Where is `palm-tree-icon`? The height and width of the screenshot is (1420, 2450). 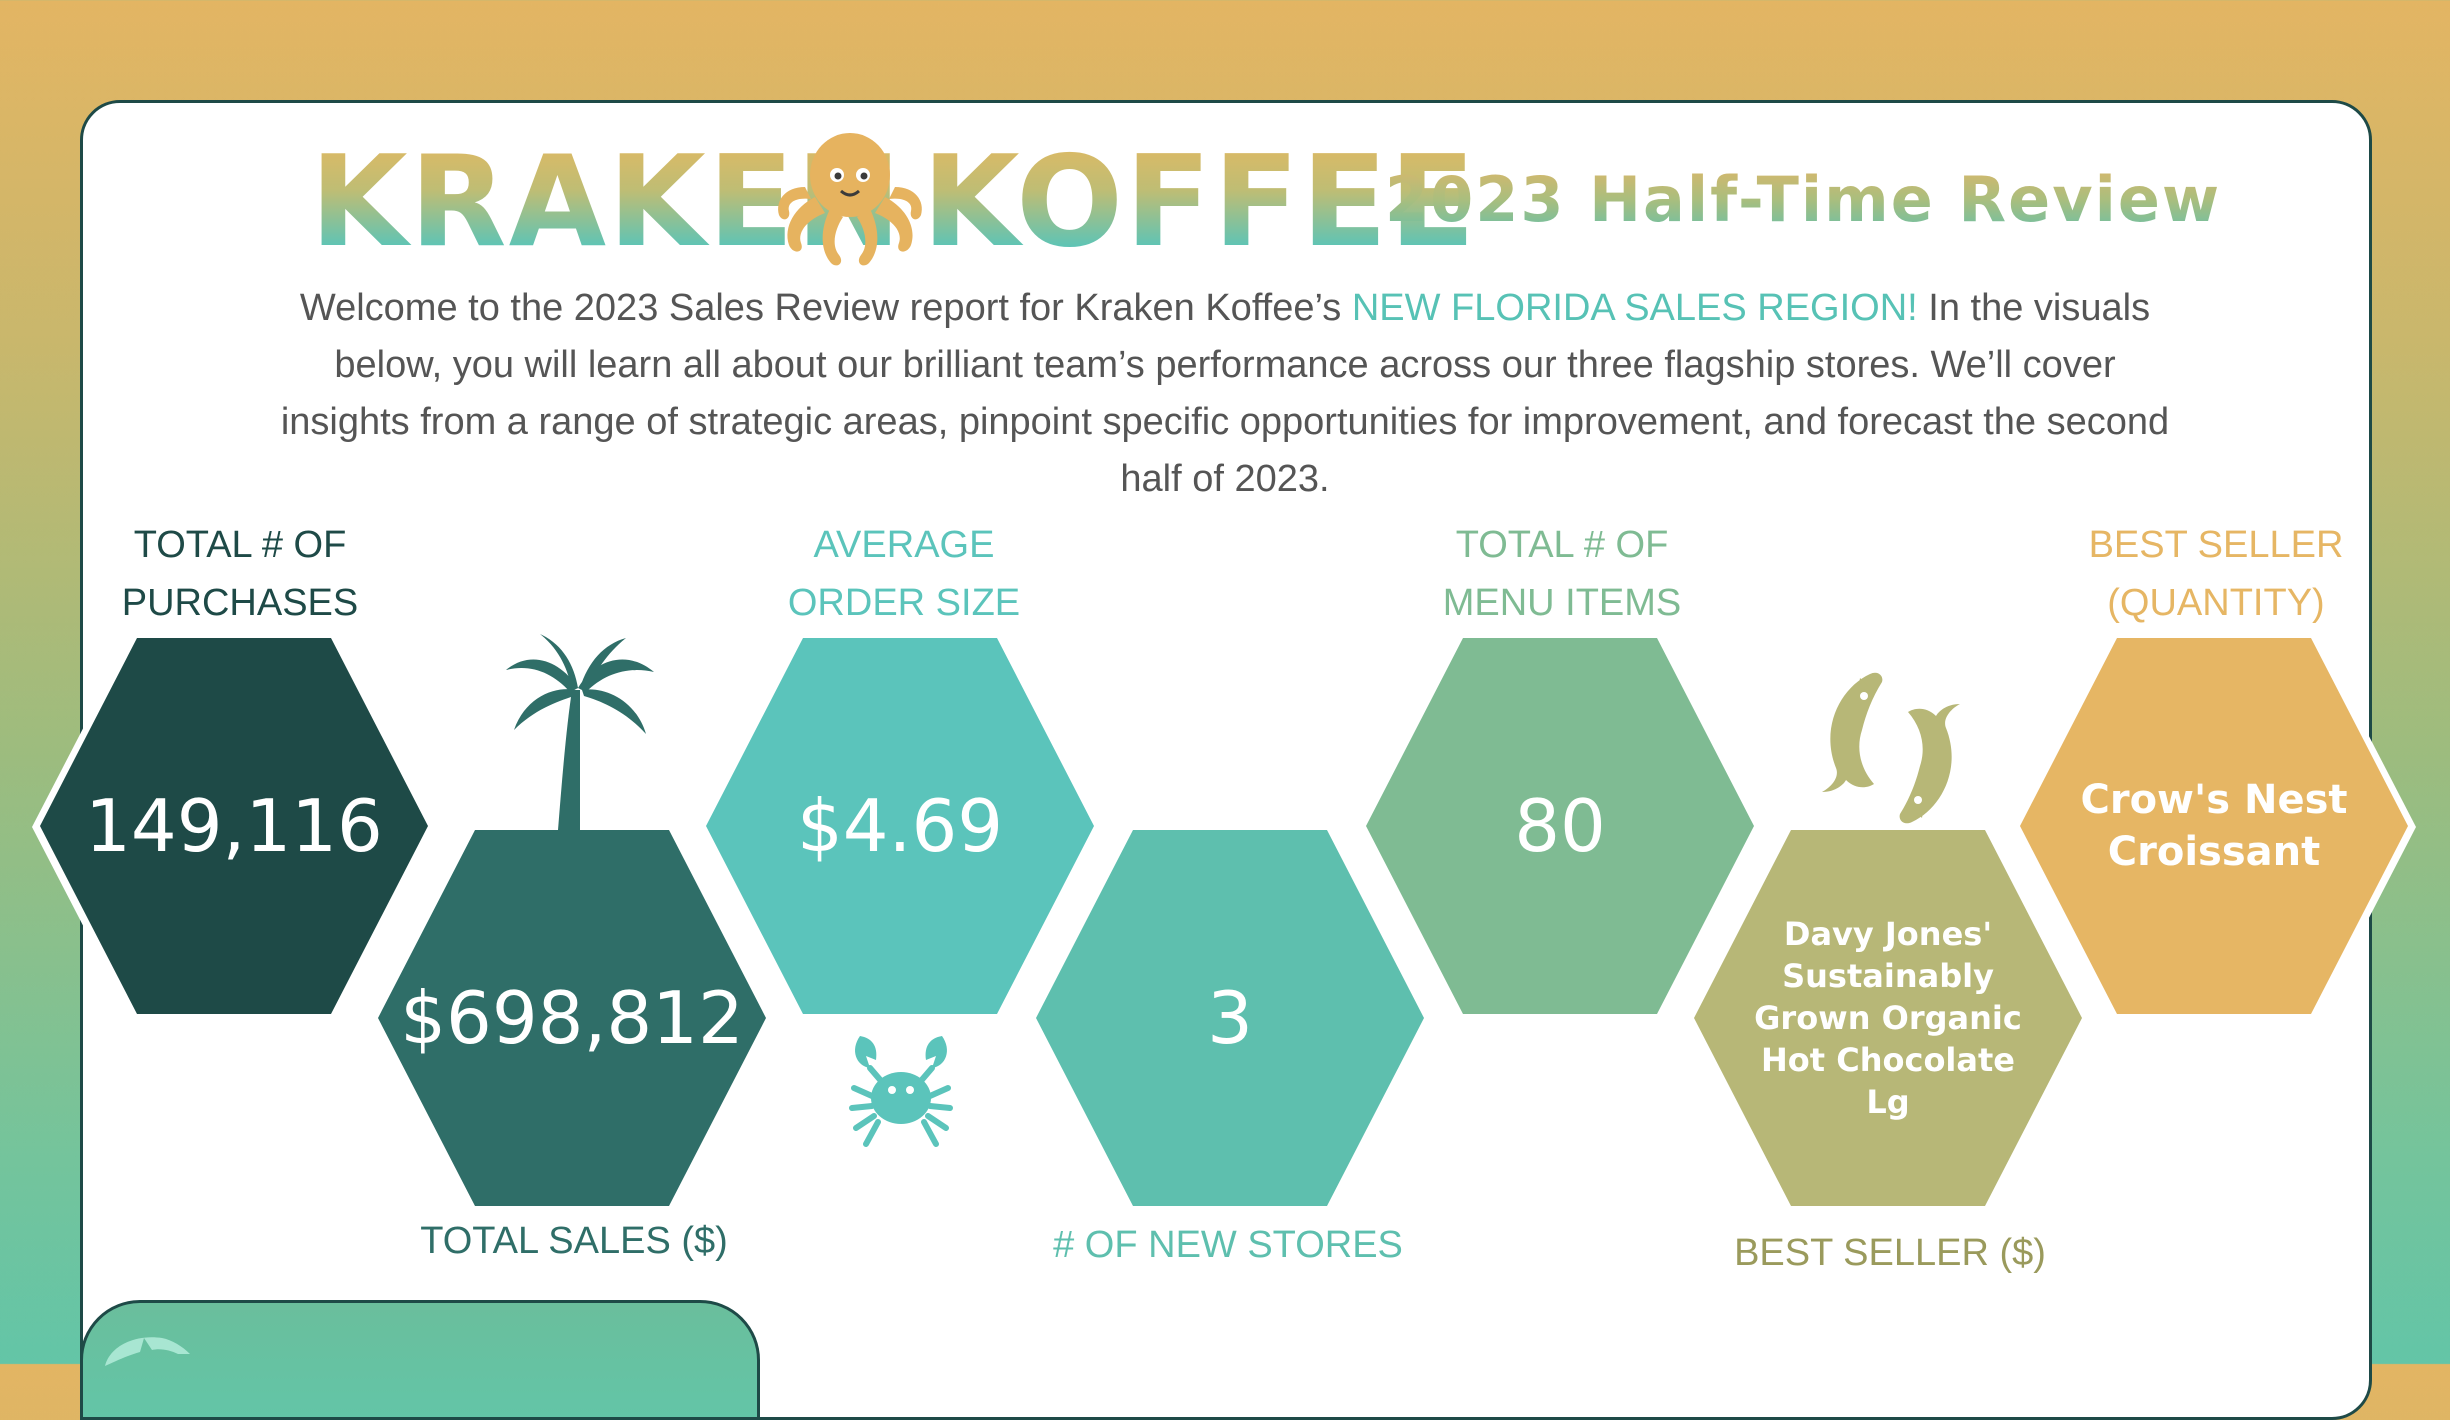
palm-tree-icon is located at coordinates (580, 732).